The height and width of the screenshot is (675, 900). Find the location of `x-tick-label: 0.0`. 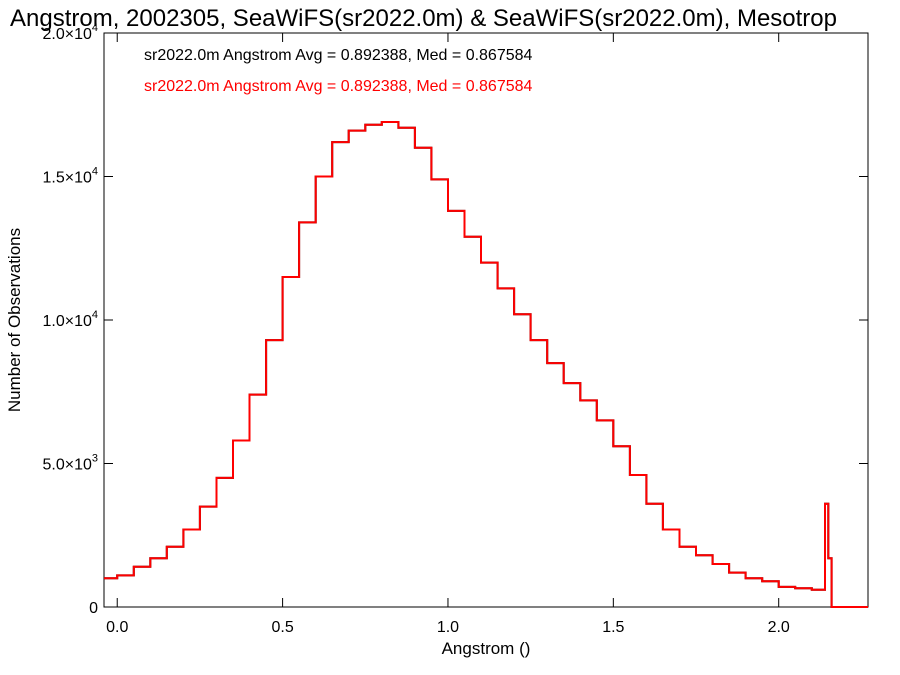

x-tick-label: 0.0 is located at coordinates (117, 627).